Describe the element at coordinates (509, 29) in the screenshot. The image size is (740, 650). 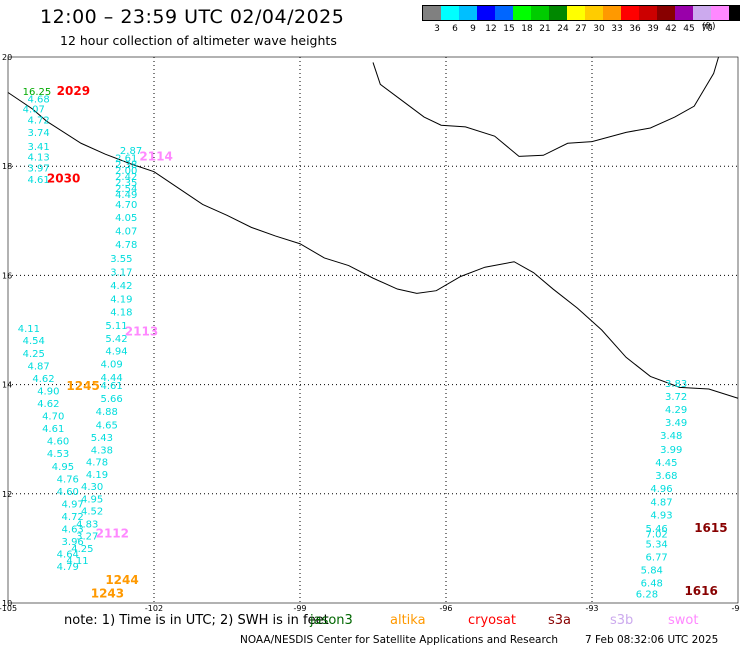
I see `legend-tick: 15` at that location.